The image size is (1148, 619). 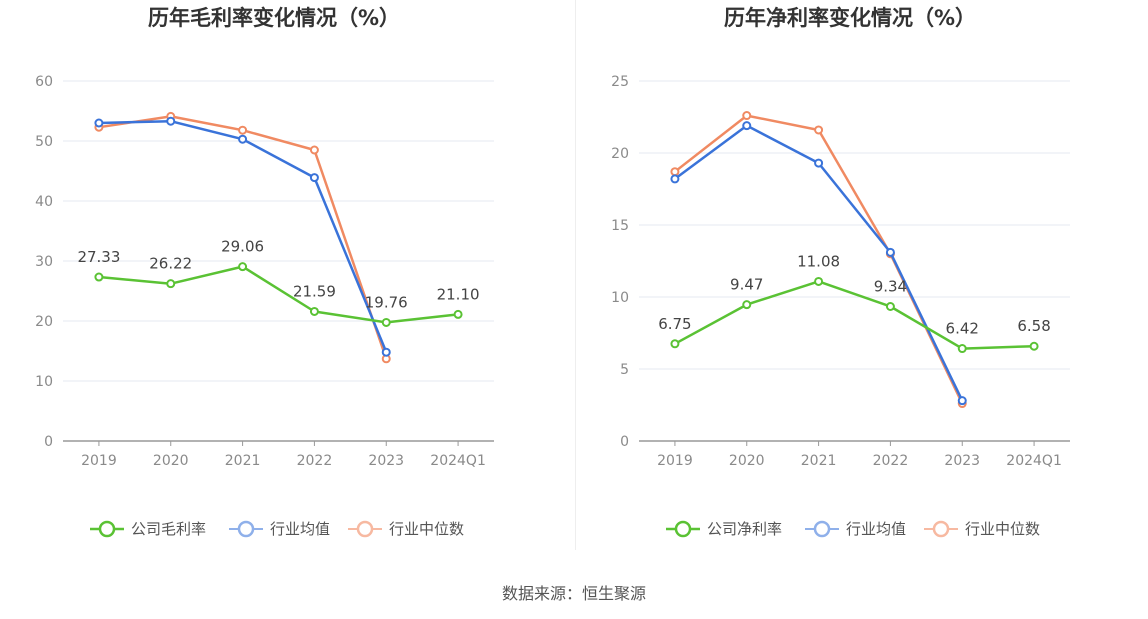 What do you see at coordinates (300, 529) in the screenshot?
I see `gross-legend-label-1: 行业均值` at bounding box center [300, 529].